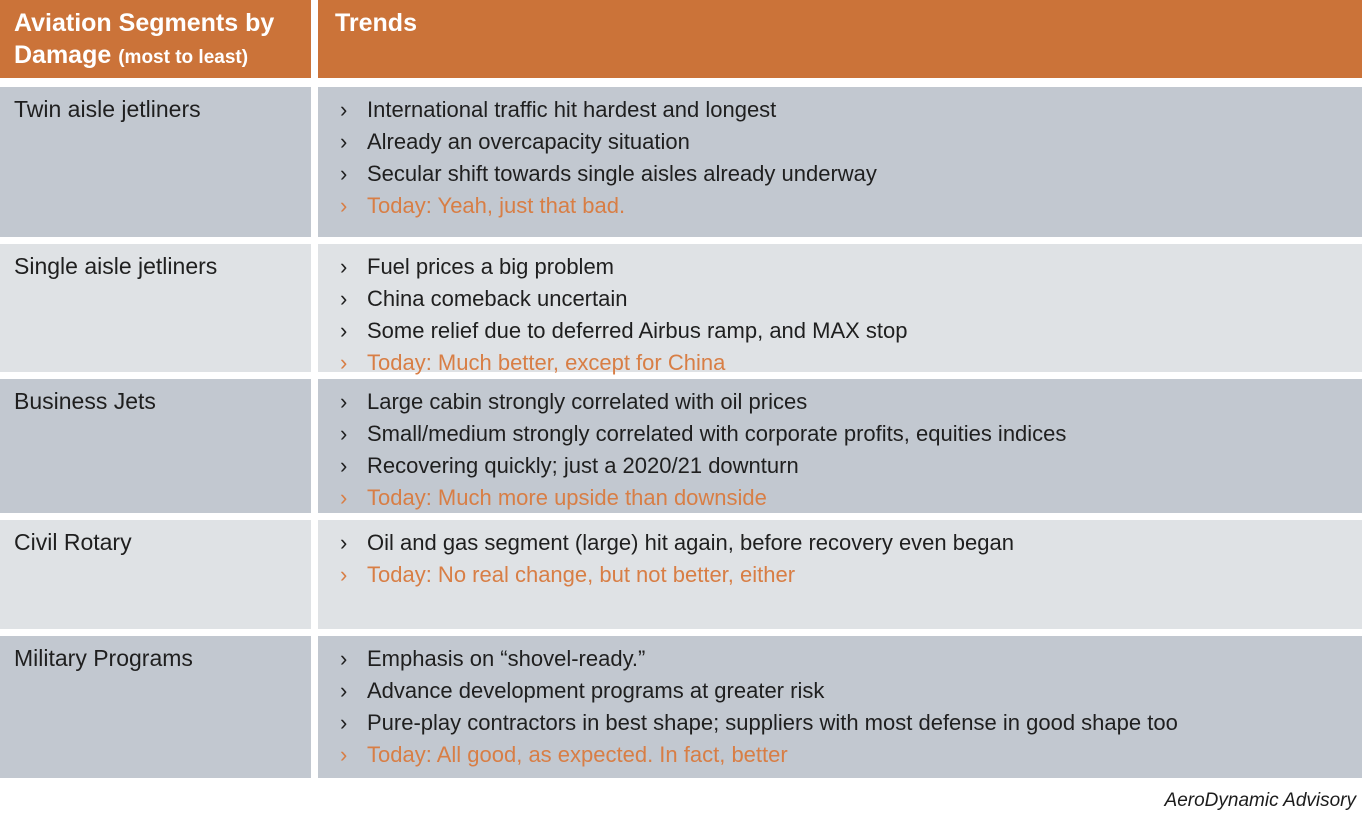  I want to click on today-bullet-item: › Today: Much better, except for China, so click(836, 363).